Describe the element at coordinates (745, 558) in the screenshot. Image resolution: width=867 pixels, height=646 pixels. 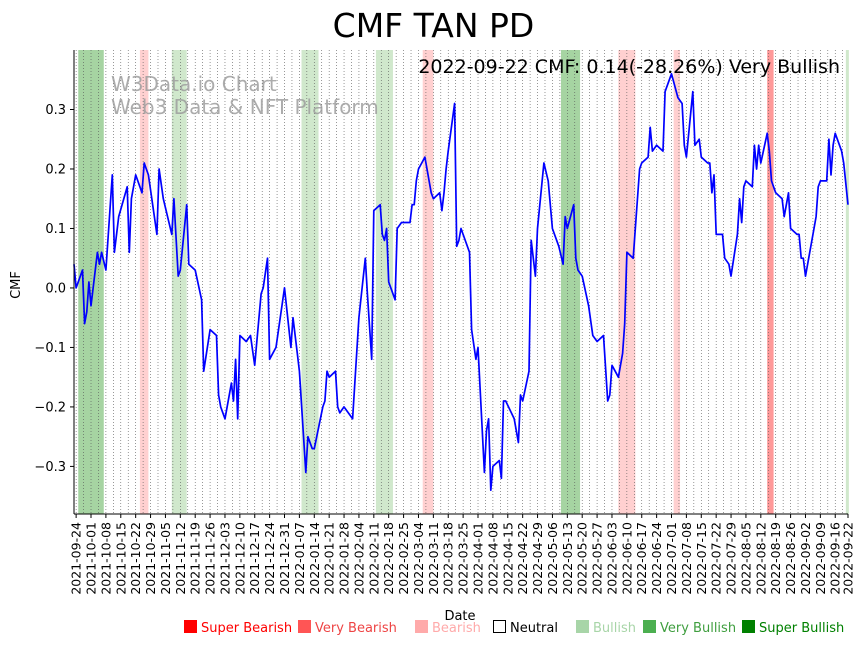
I see `x-tick-label: 2022-08-05` at that location.